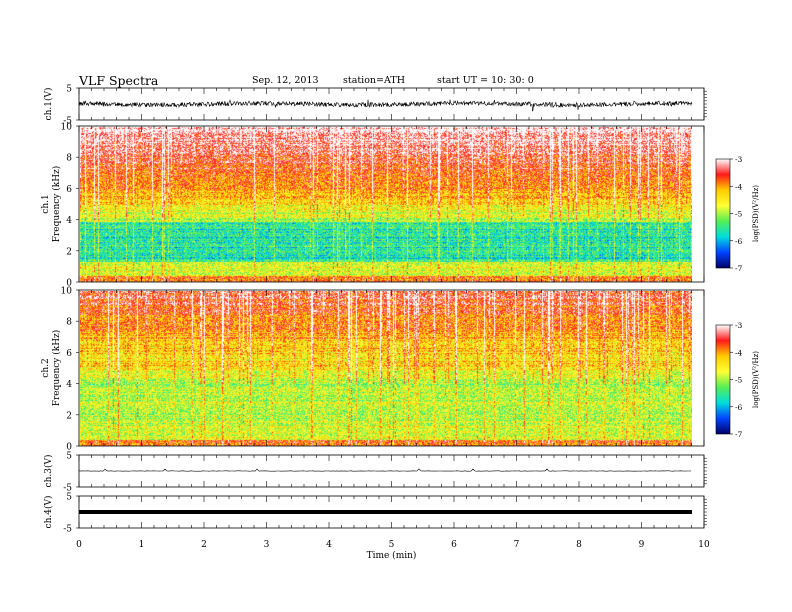 This screenshot has height=612, width=792. Describe the element at coordinates (392, 555) in the screenshot. I see `x-axis-label: Time (min)` at that location.